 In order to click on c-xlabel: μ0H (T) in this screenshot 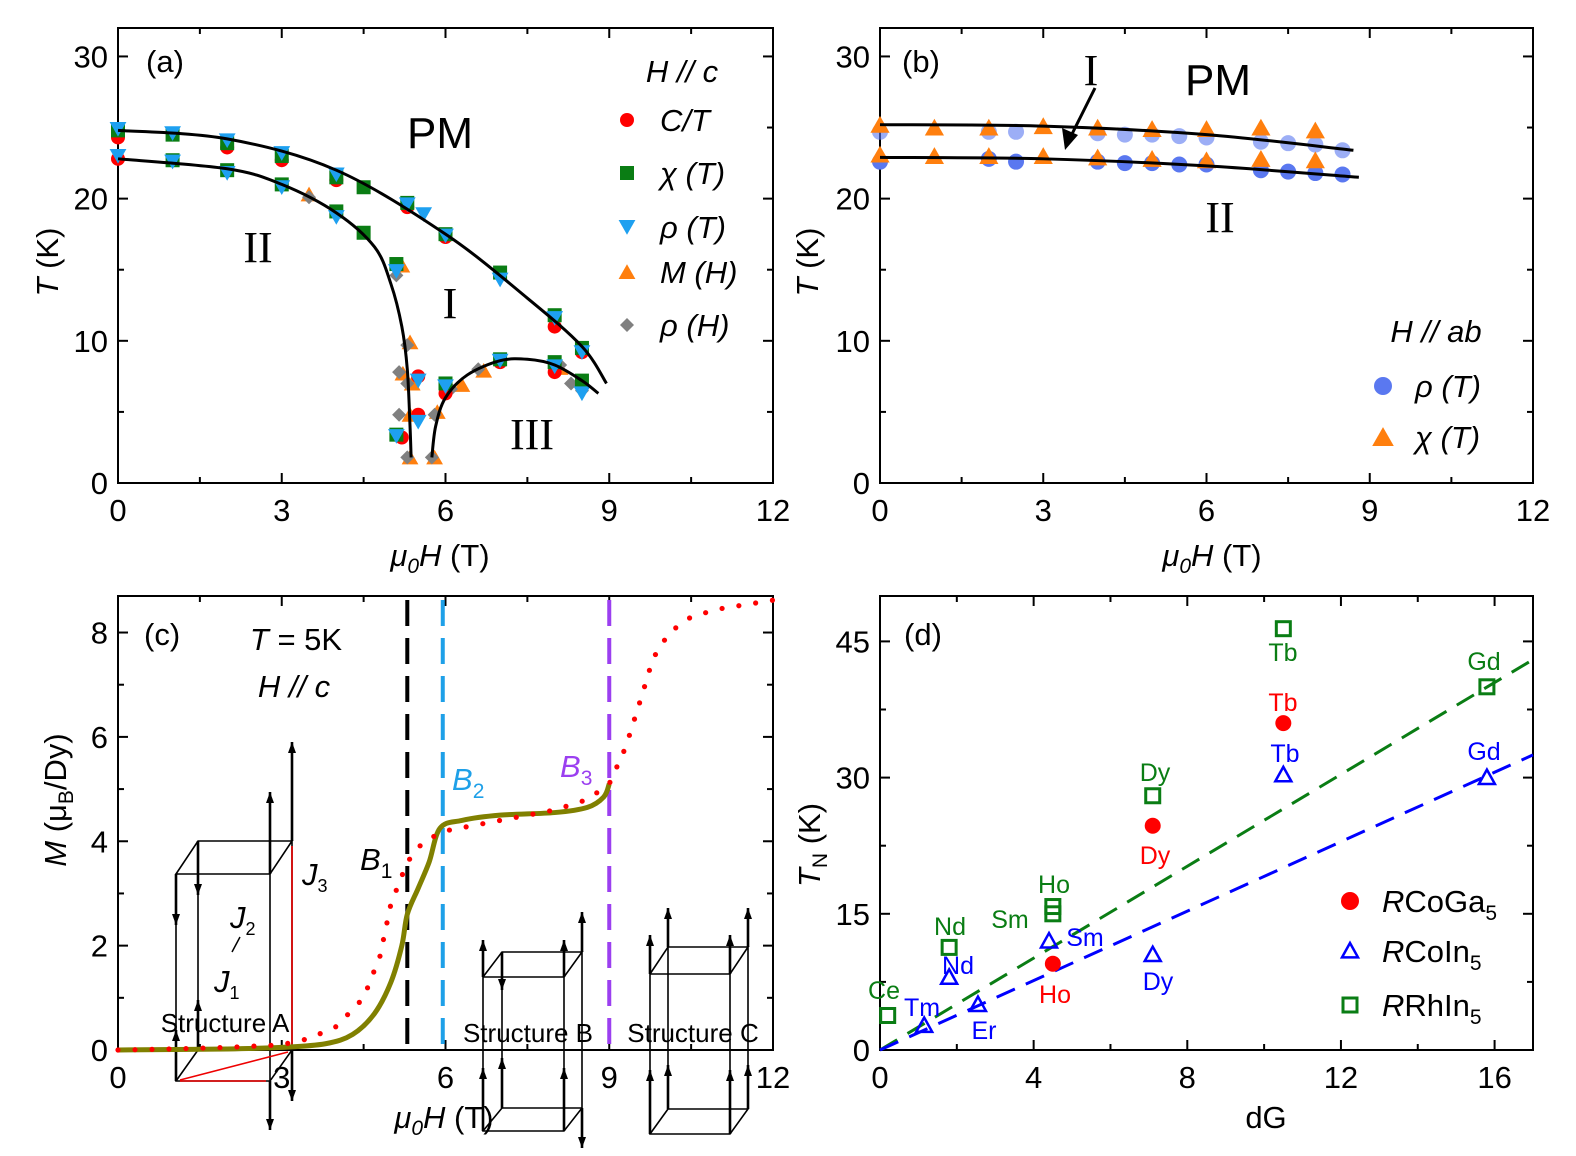, I will do `click(443, 1120)`.